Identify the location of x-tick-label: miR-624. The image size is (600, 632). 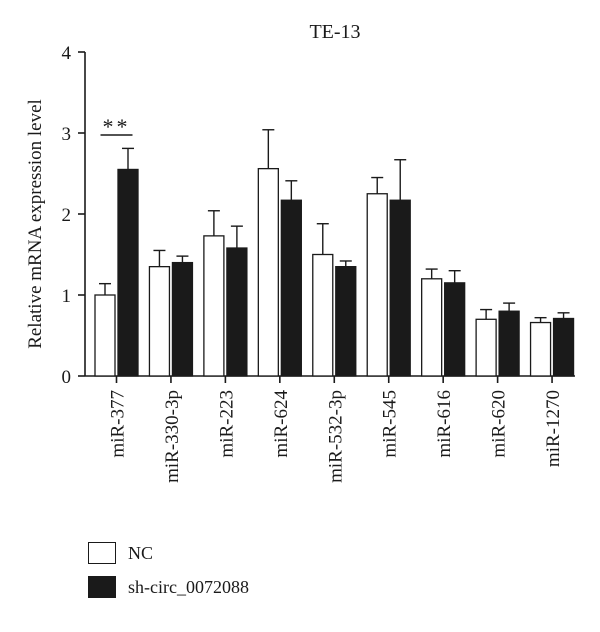
(281, 424).